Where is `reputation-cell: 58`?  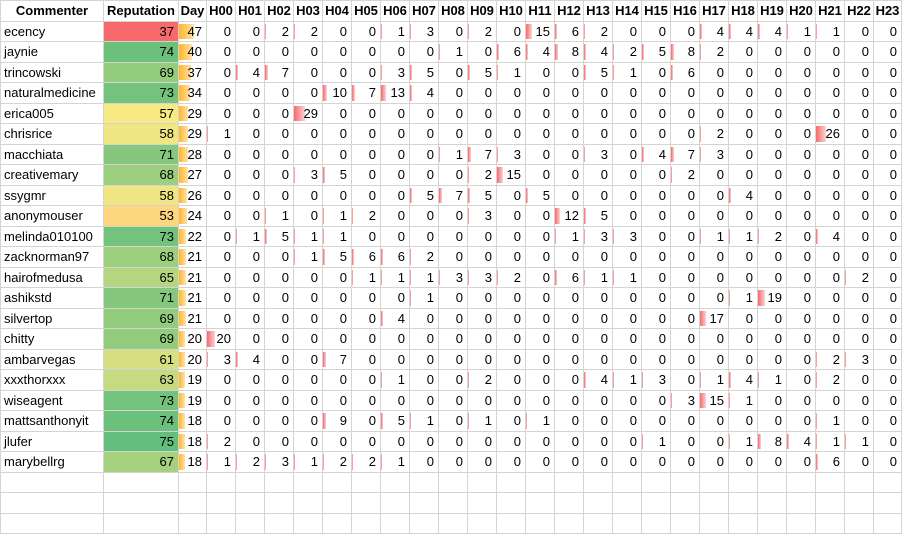 reputation-cell: 58 is located at coordinates (141, 195).